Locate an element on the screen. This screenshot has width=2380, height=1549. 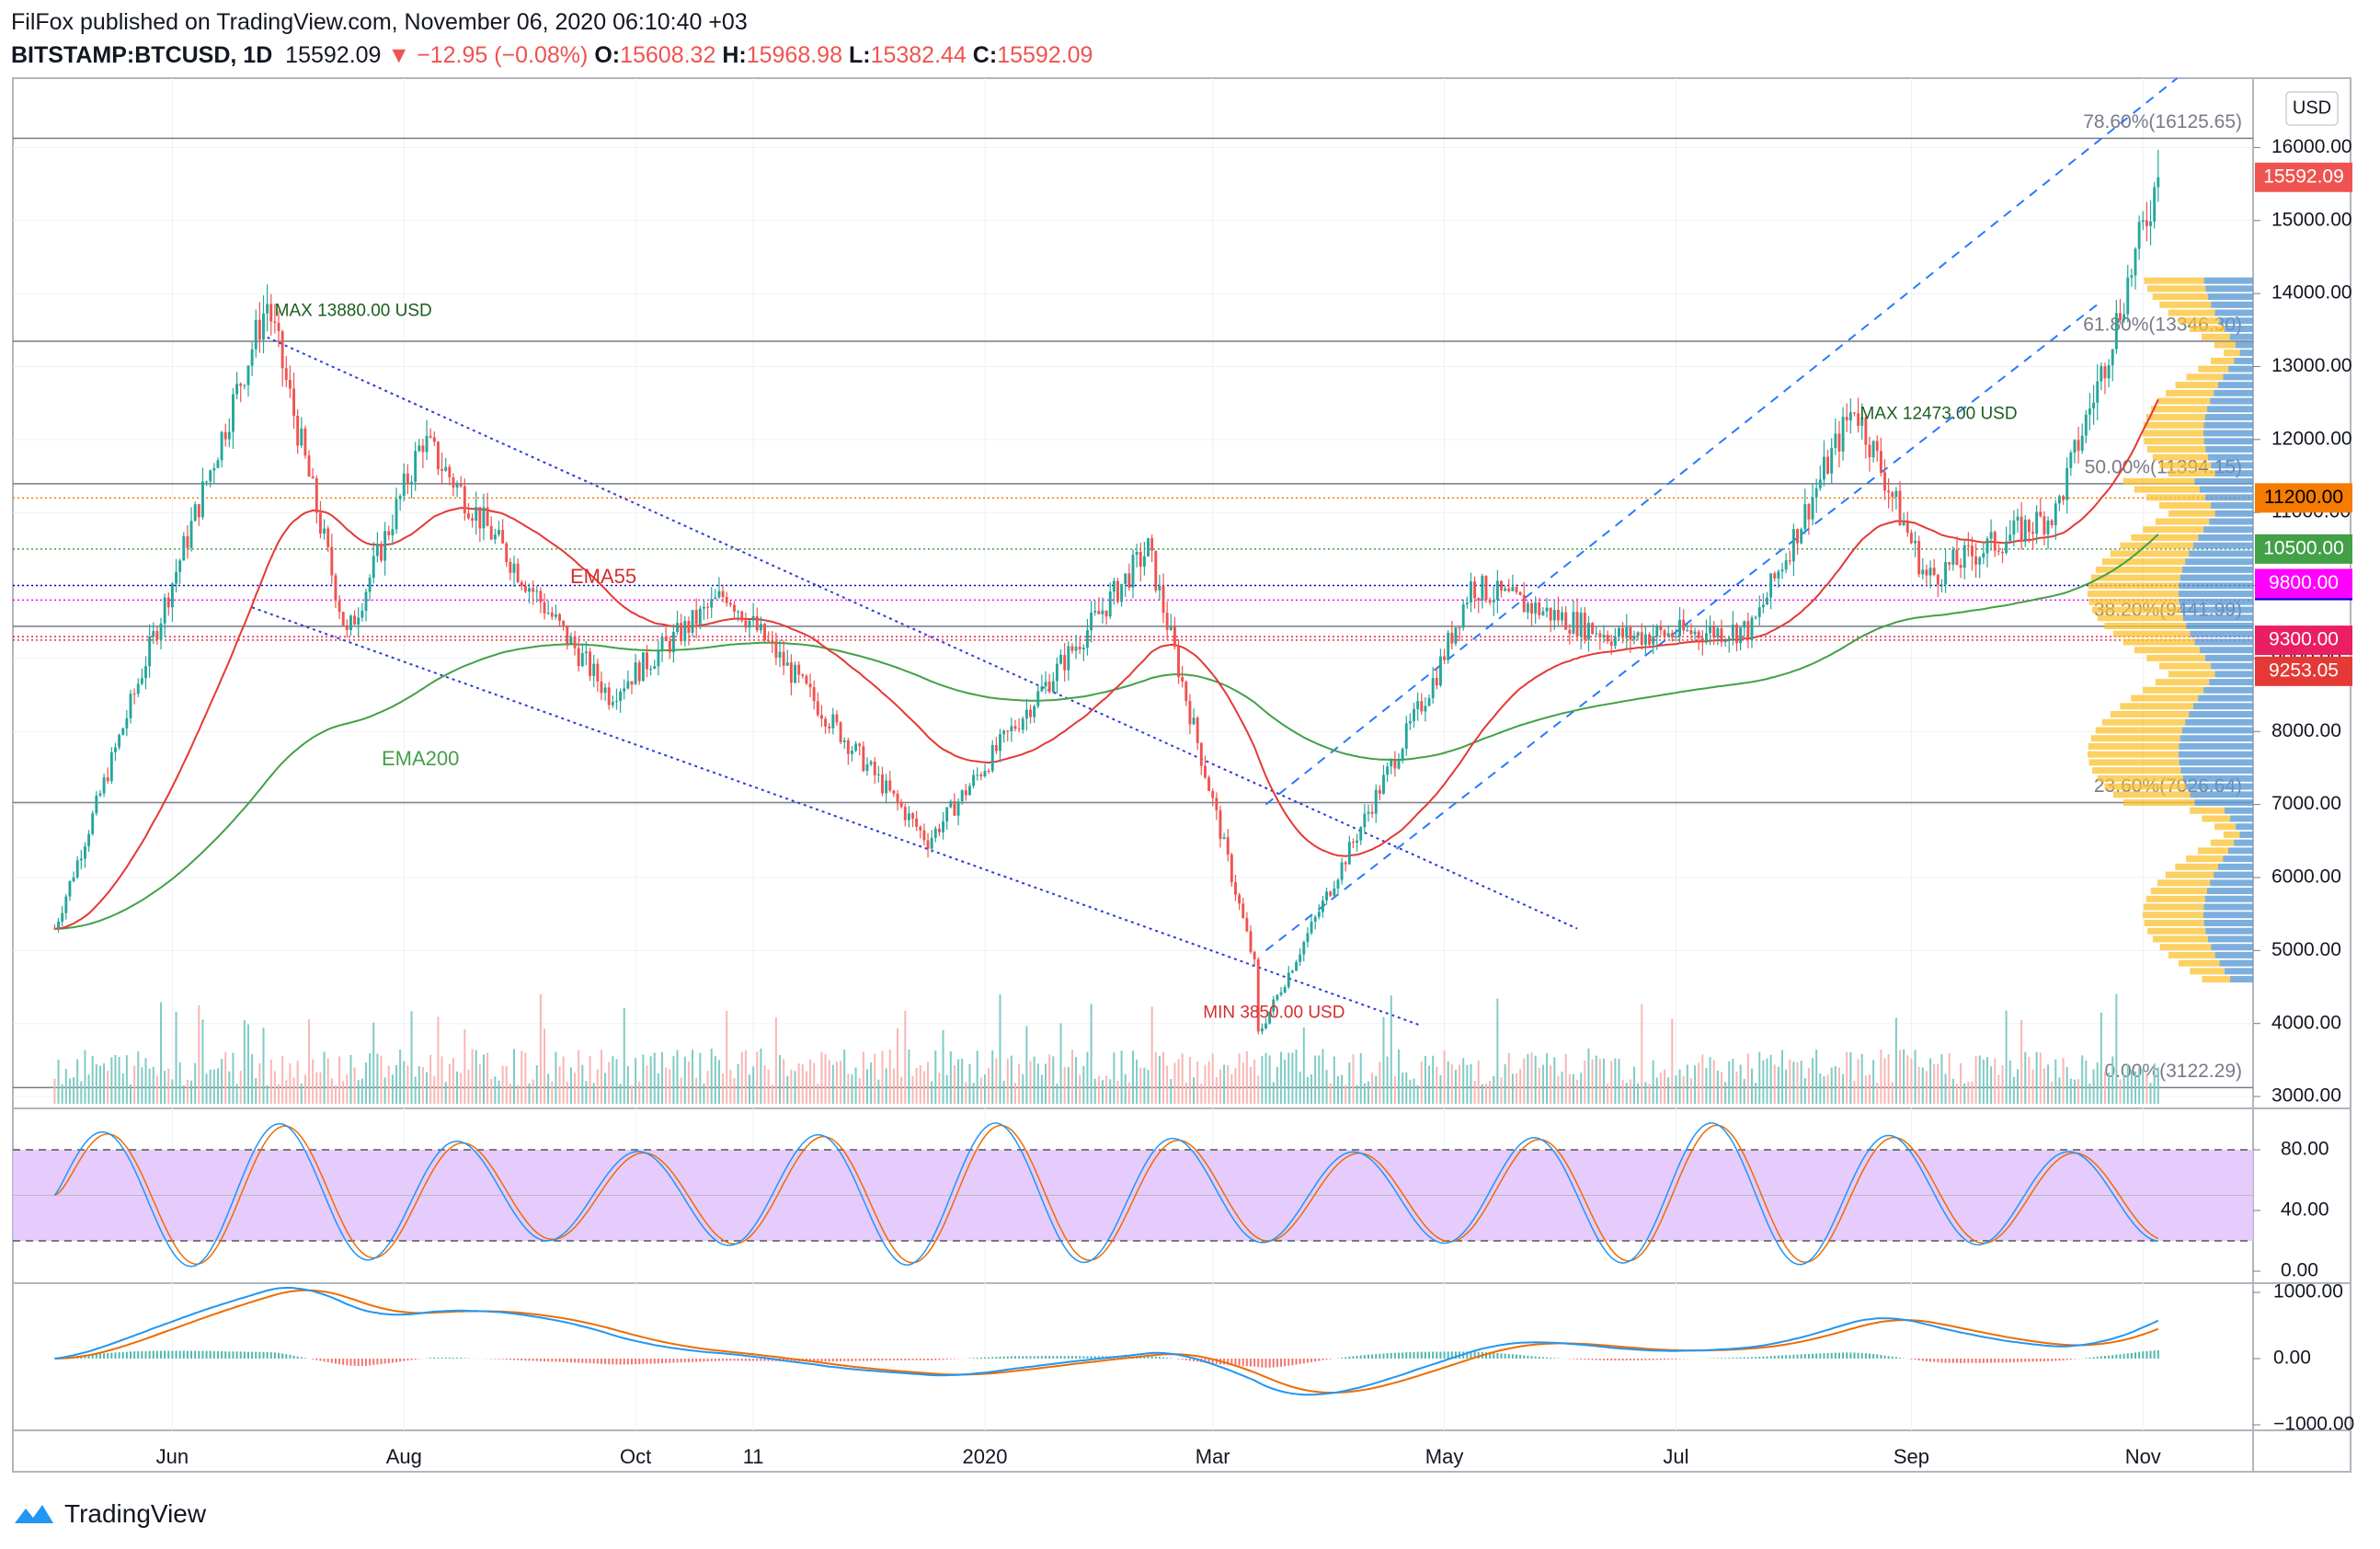
symbol-name: BITSTAMP:BTCUSD, 1D is located at coordinates (142, 55).